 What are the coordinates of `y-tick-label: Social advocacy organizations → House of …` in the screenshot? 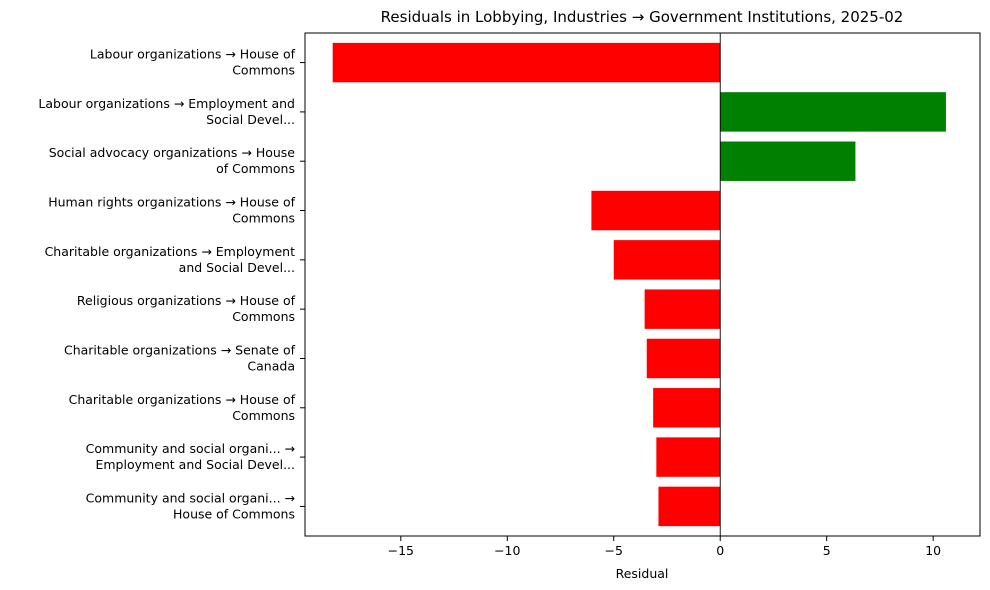 It's located at (172, 160).